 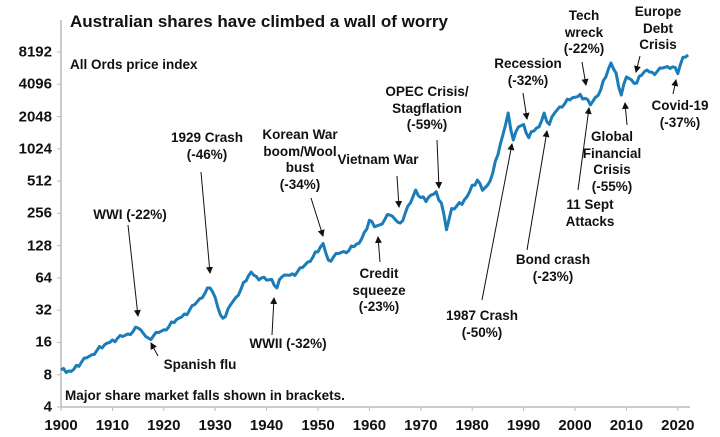 I want to click on y-tick-label: 64, so click(x=43, y=278).